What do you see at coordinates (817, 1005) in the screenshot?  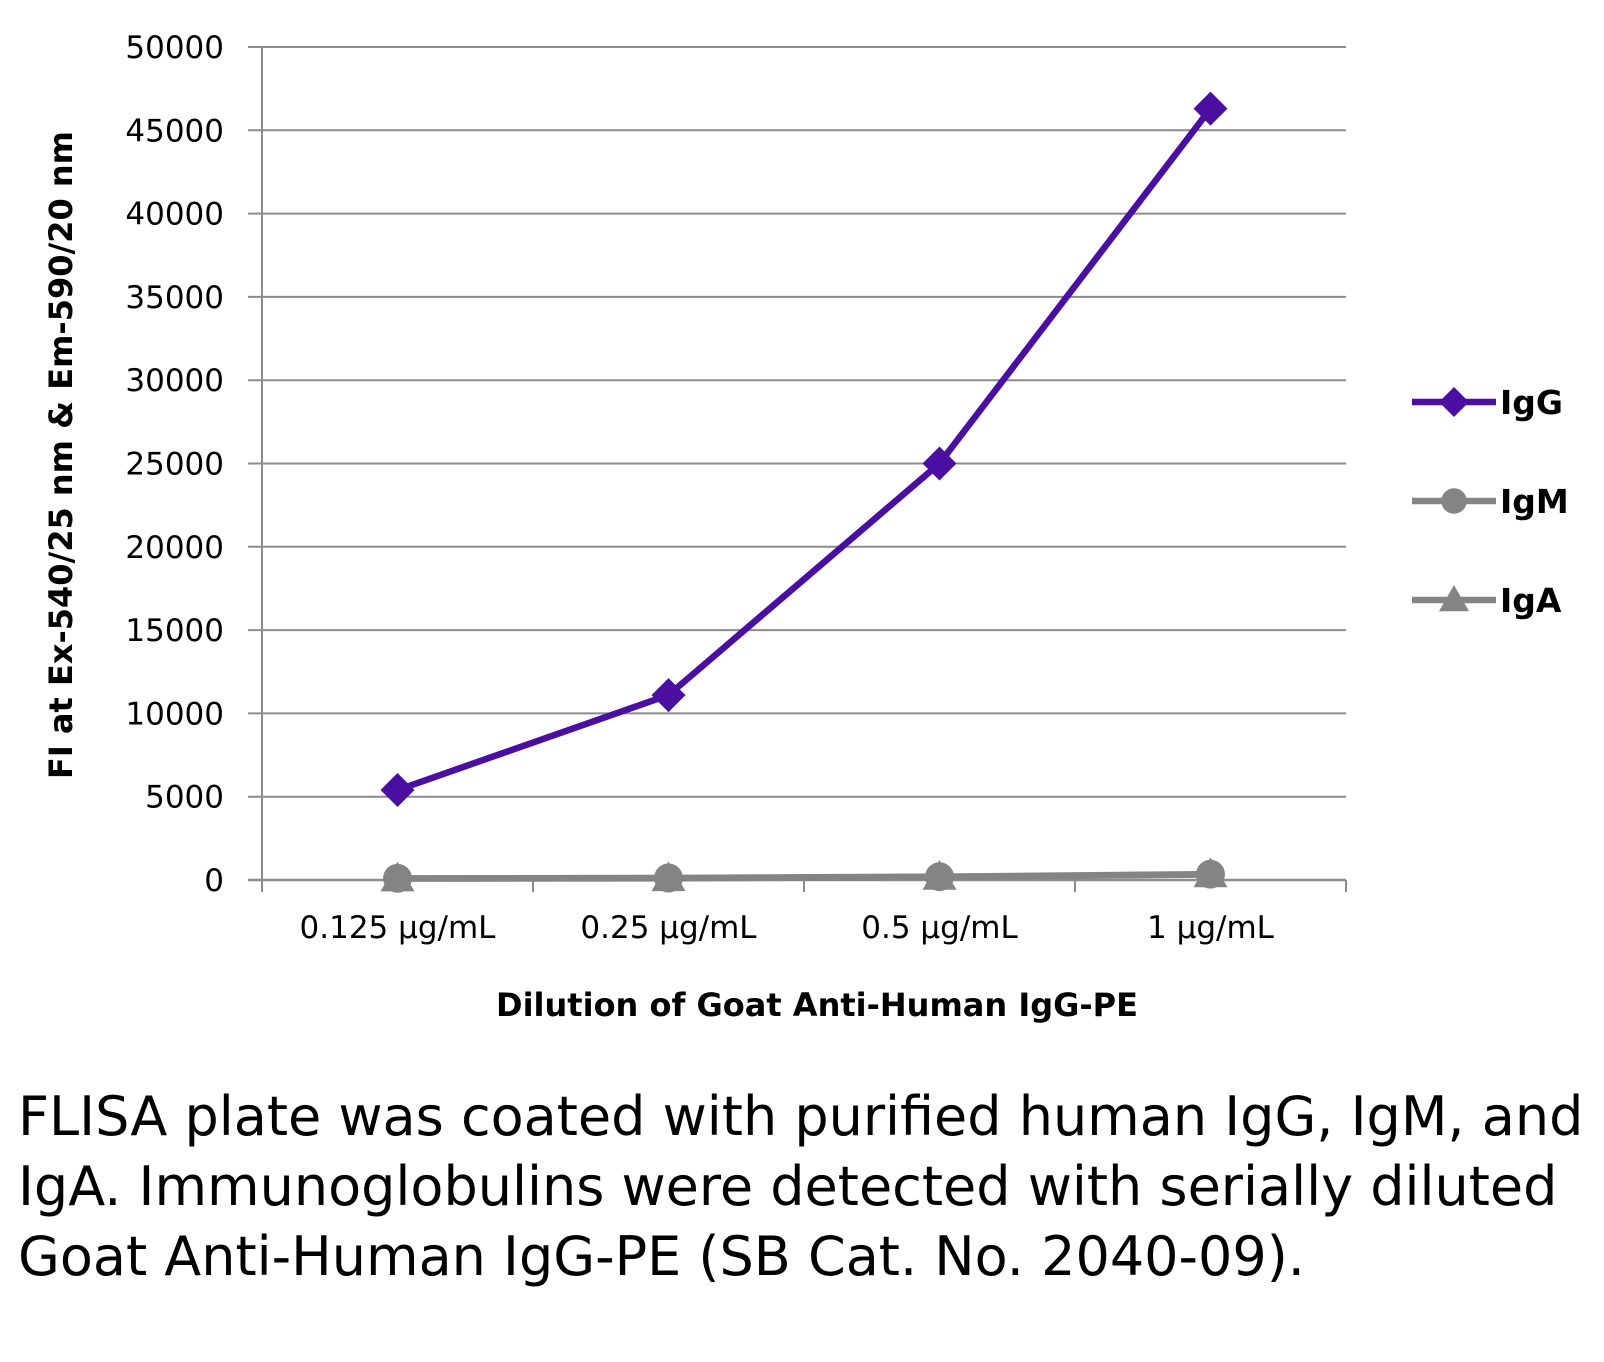 I see `x-axis-title: Dilution of Goat Anti-Human IgG-PE` at bounding box center [817, 1005].